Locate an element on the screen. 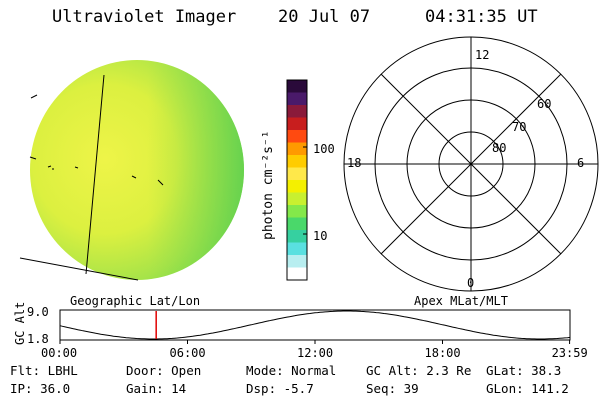  altitude-x-tick-label: 18:00 is located at coordinates (442, 353).